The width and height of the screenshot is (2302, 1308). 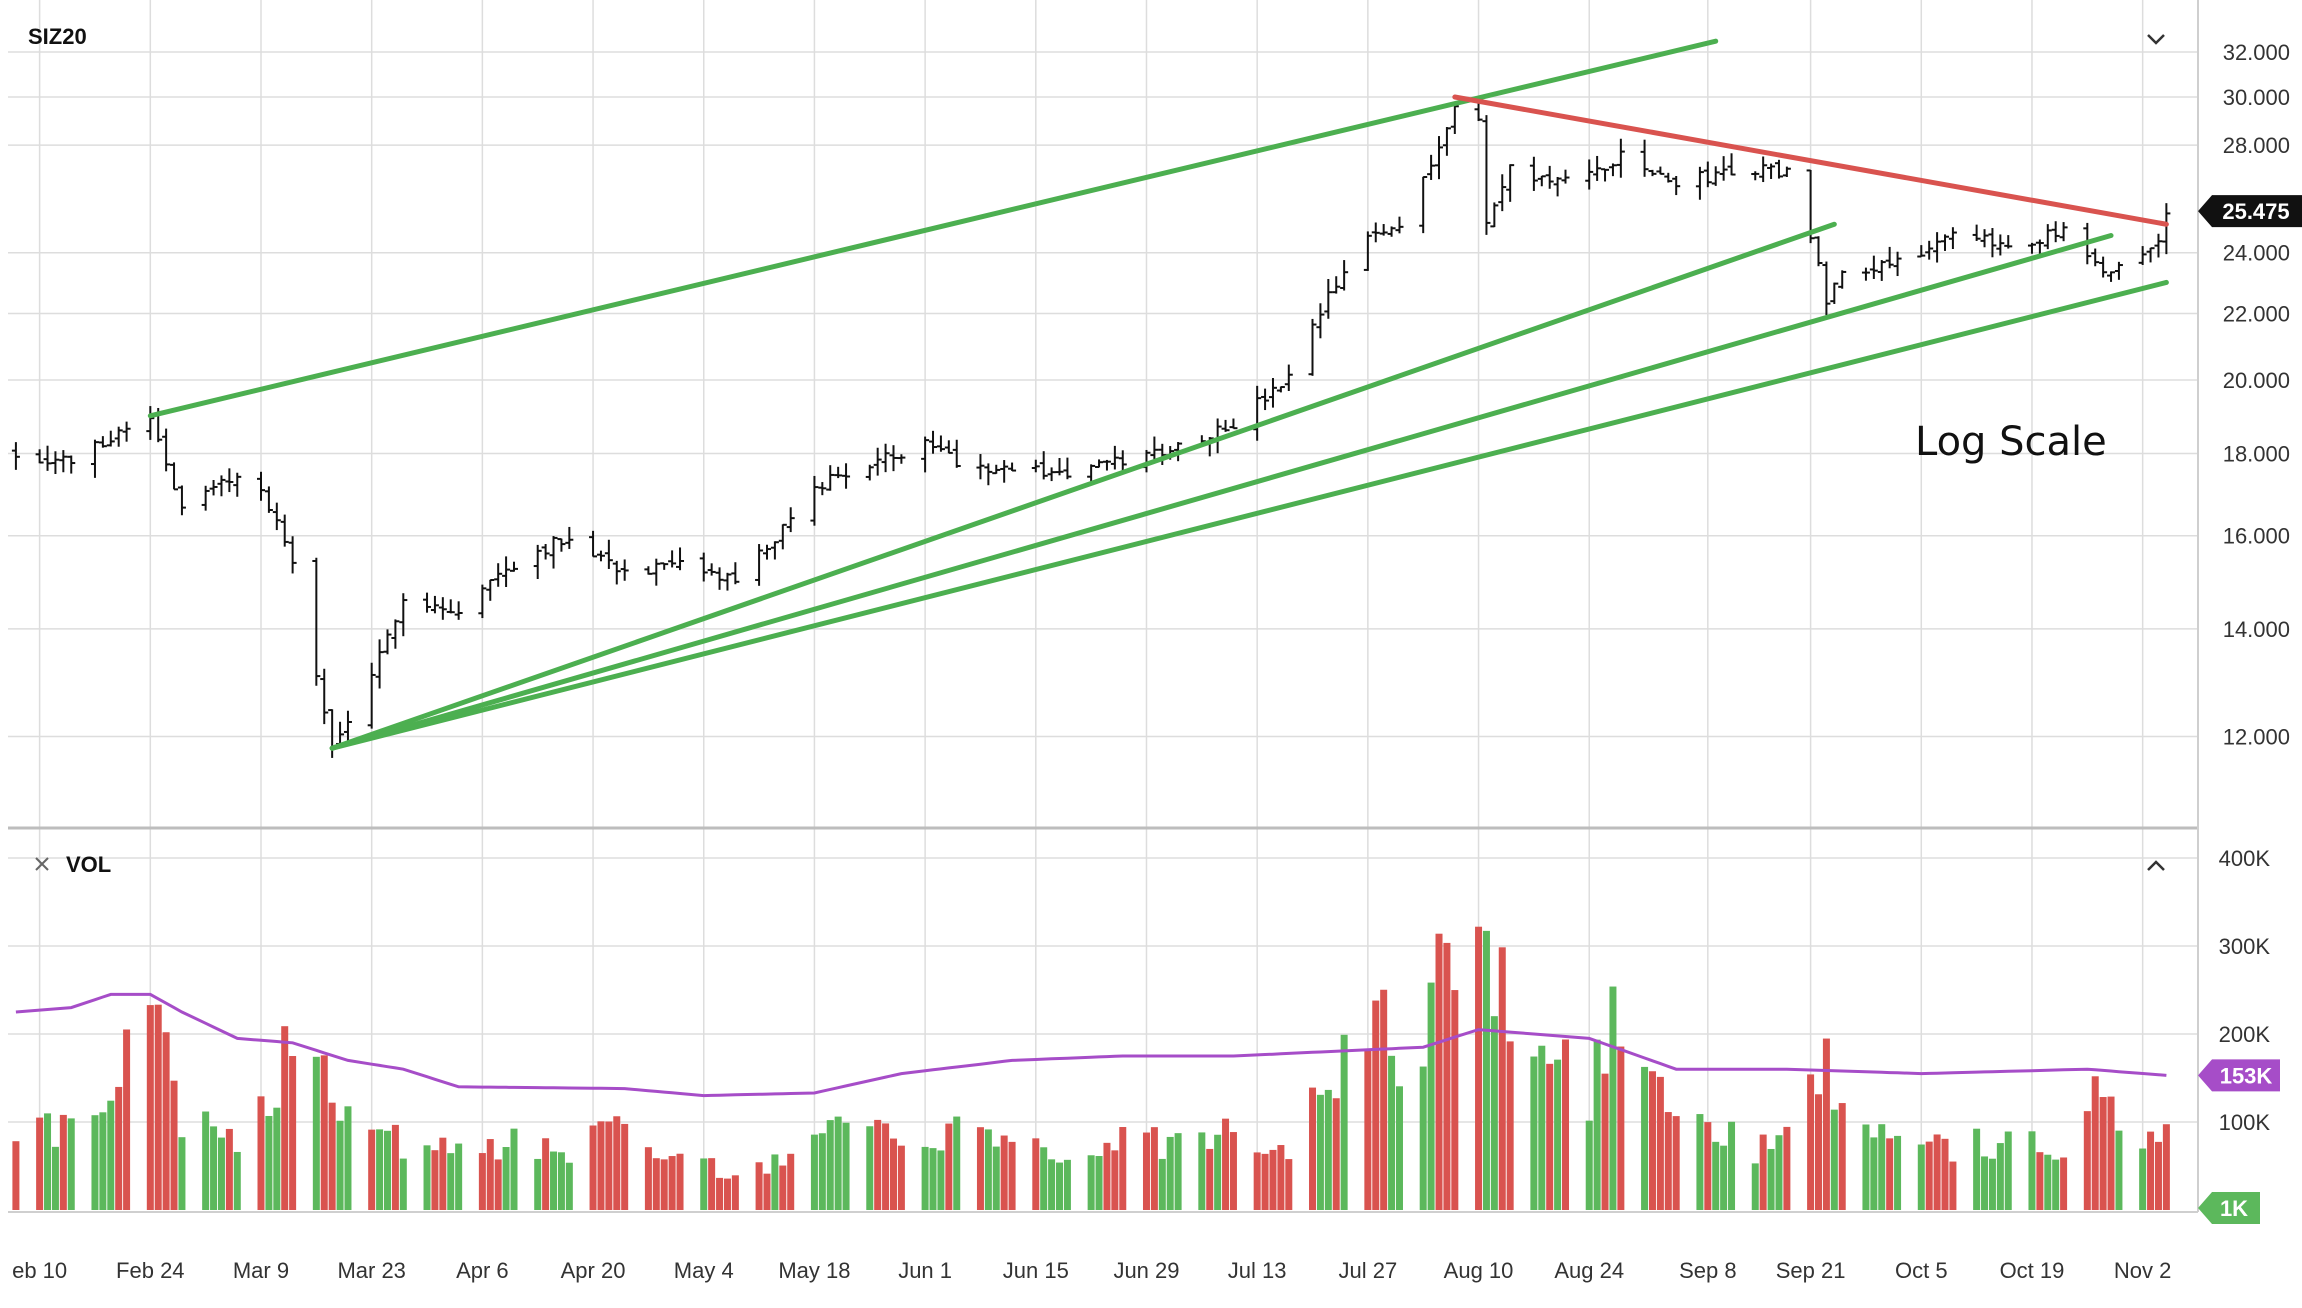 What do you see at coordinates (1091, 1045) in the screenshot?
I see `volume-average` at bounding box center [1091, 1045].